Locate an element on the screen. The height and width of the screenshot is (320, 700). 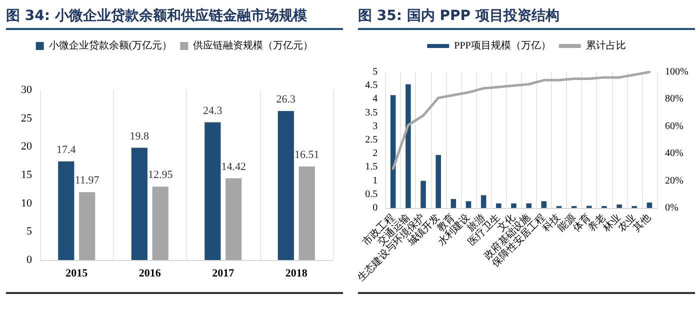
data-label: 14.42 is located at coordinates (233, 166).